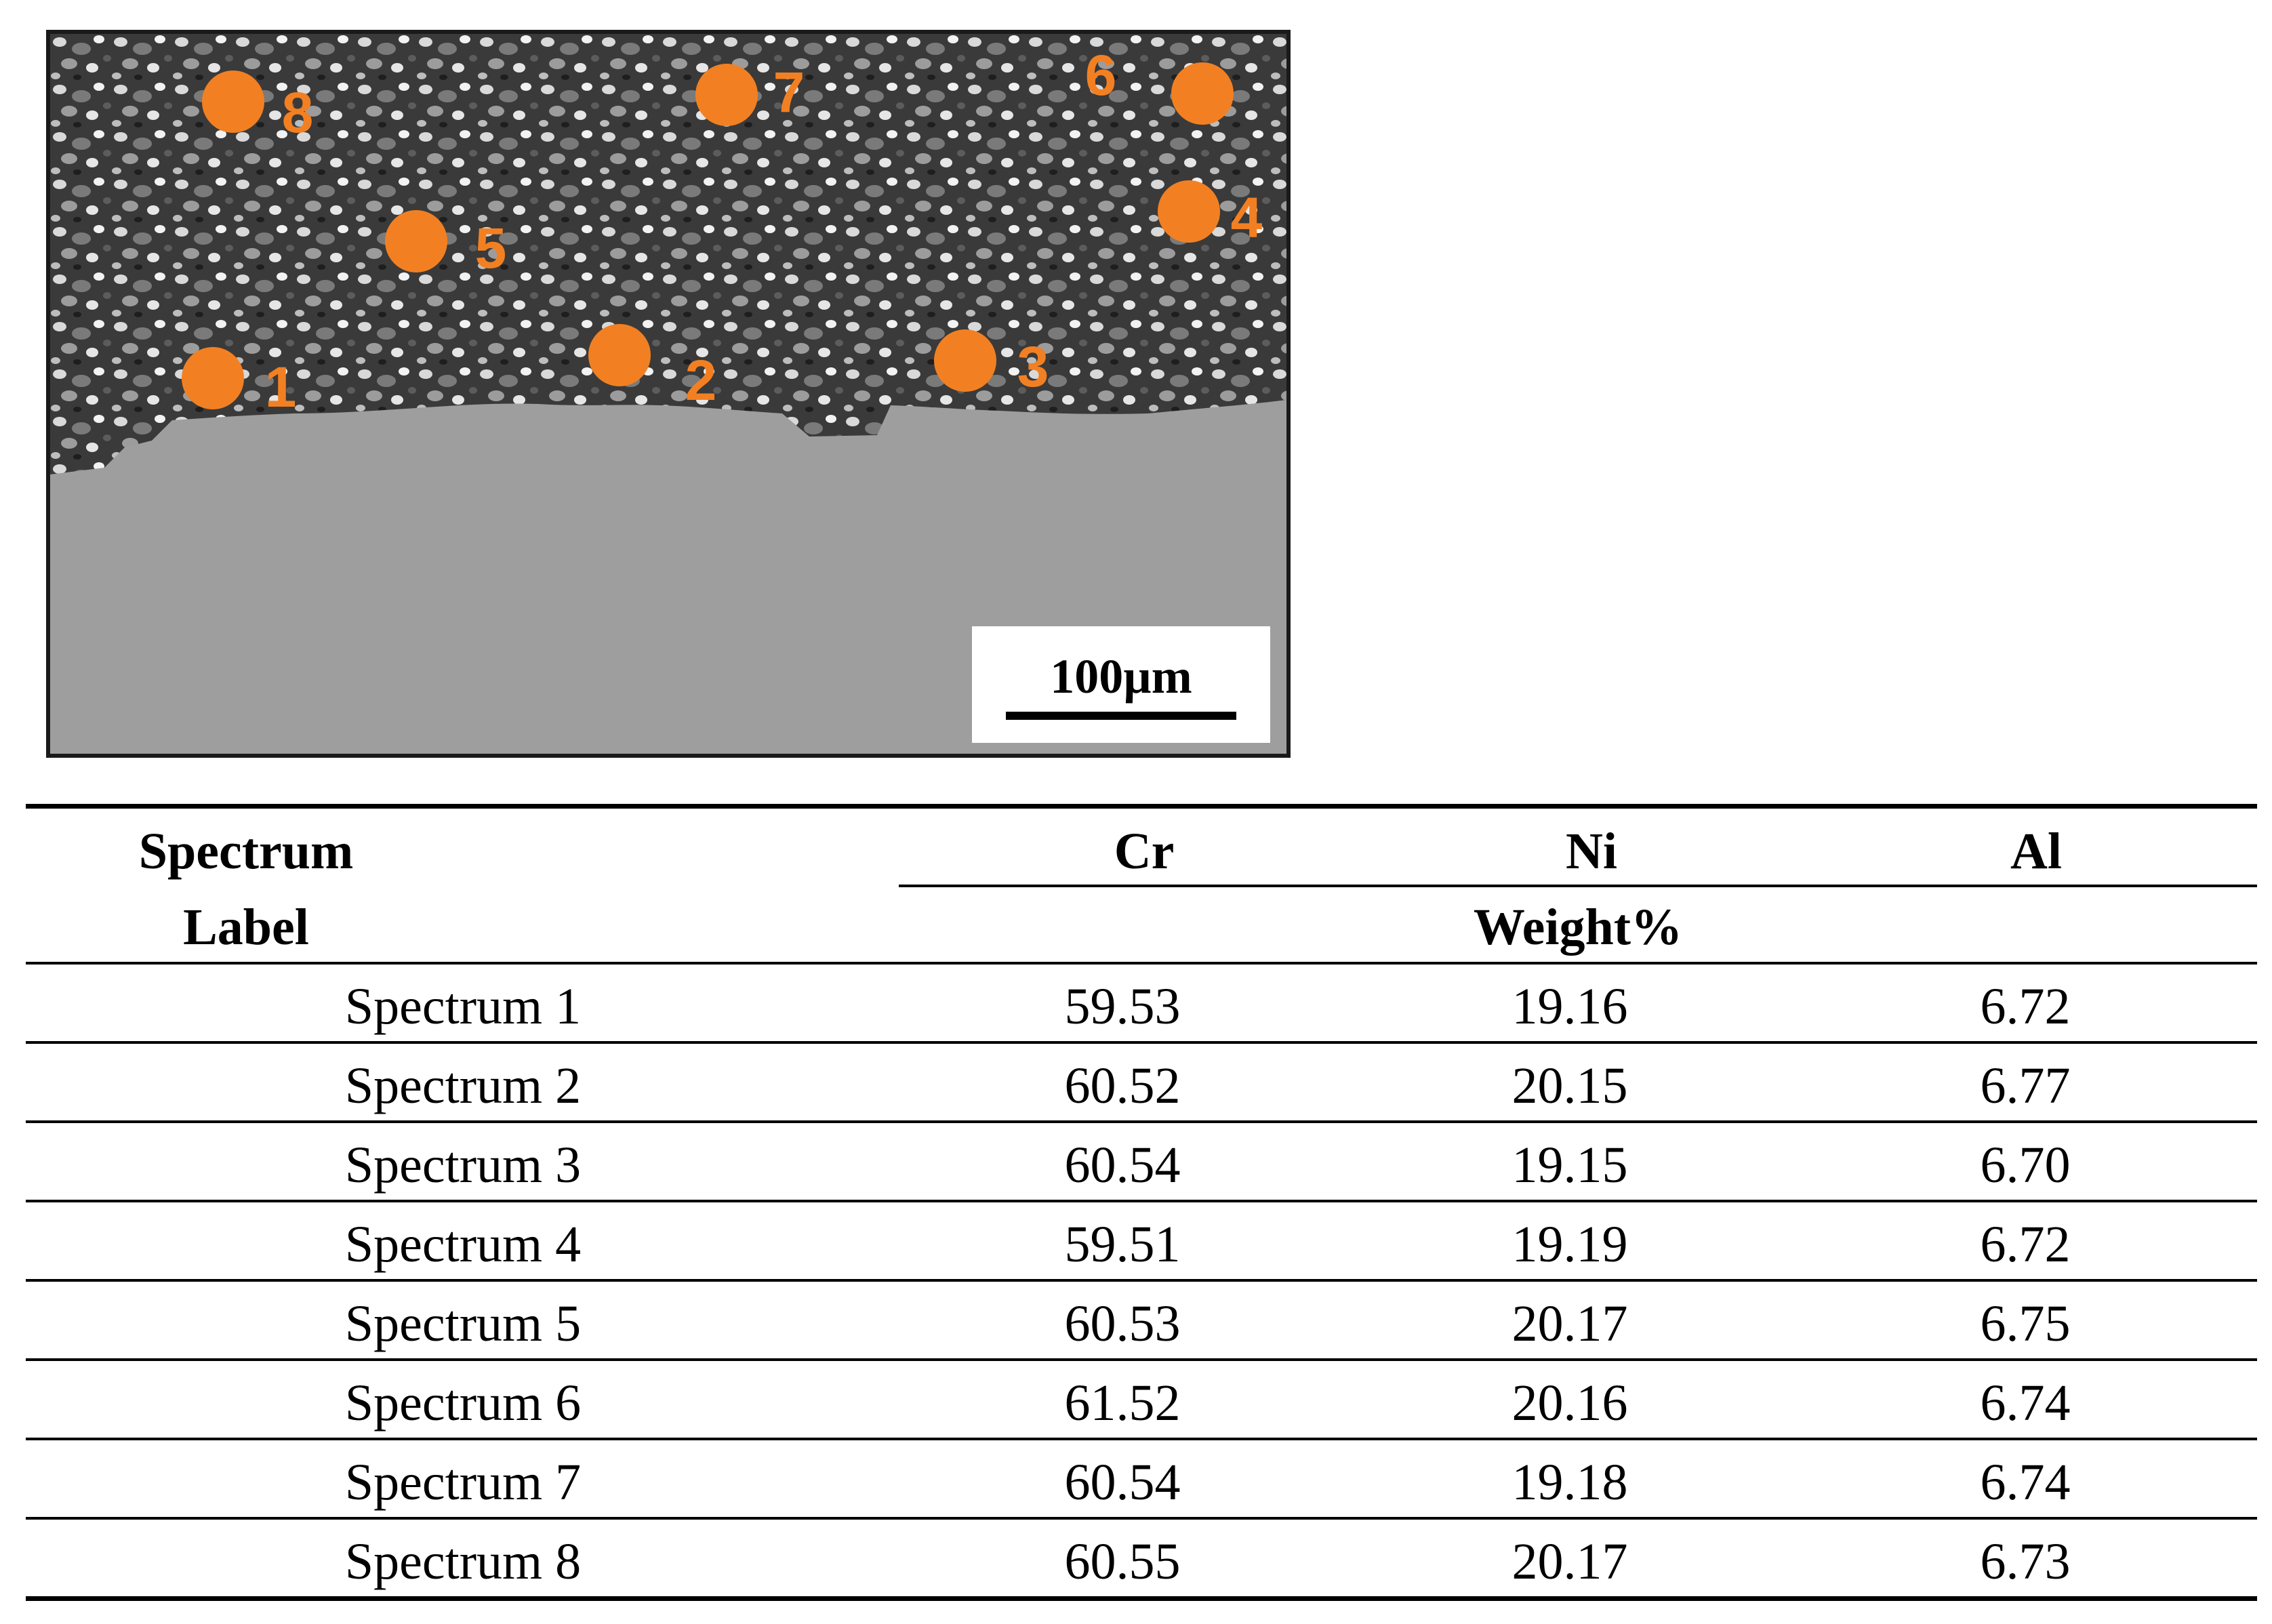 Image resolution: width=2272 pixels, height=1624 pixels. What do you see at coordinates (463, 1244) in the screenshot?
I see `cell-label: Spectrum 4` at bounding box center [463, 1244].